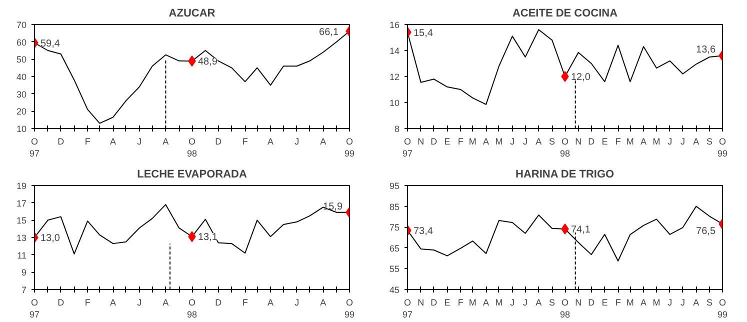 The height and width of the screenshot is (322, 747). Describe the element at coordinates (21, 42) in the screenshot. I see `y-tick-label: 60` at that location.